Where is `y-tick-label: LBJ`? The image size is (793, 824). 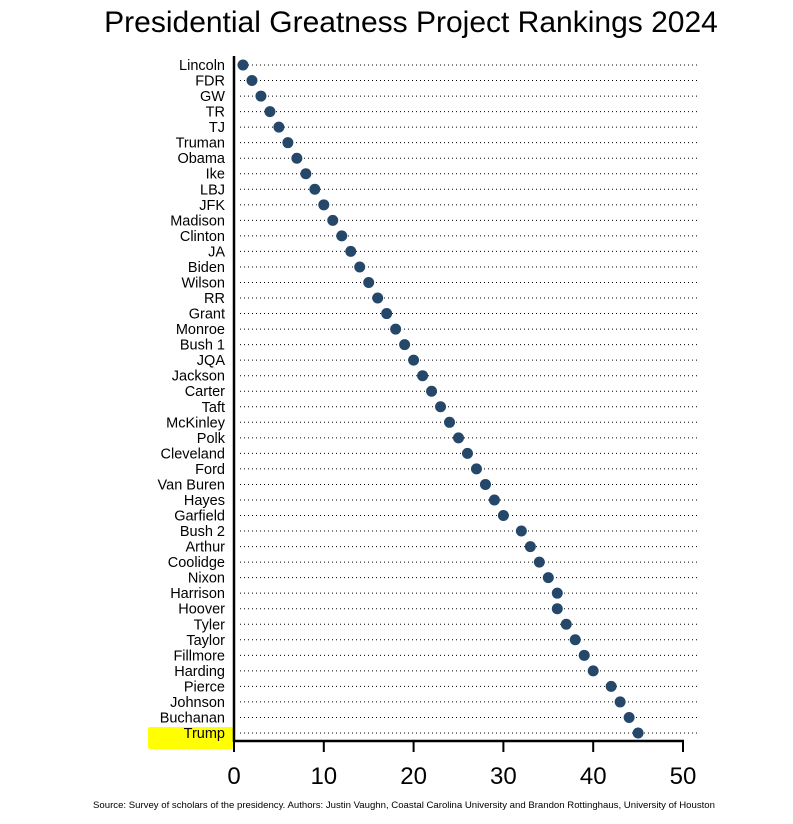
y-tick-label: LBJ is located at coordinates (212, 190).